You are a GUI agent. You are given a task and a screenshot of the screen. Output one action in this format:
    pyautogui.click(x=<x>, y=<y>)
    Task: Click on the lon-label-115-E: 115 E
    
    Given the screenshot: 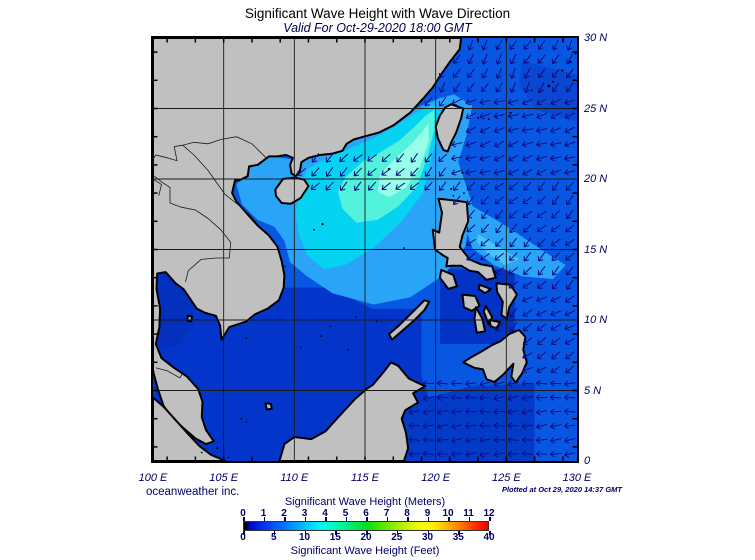 What is the action you would take?
    pyautogui.click(x=365, y=478)
    